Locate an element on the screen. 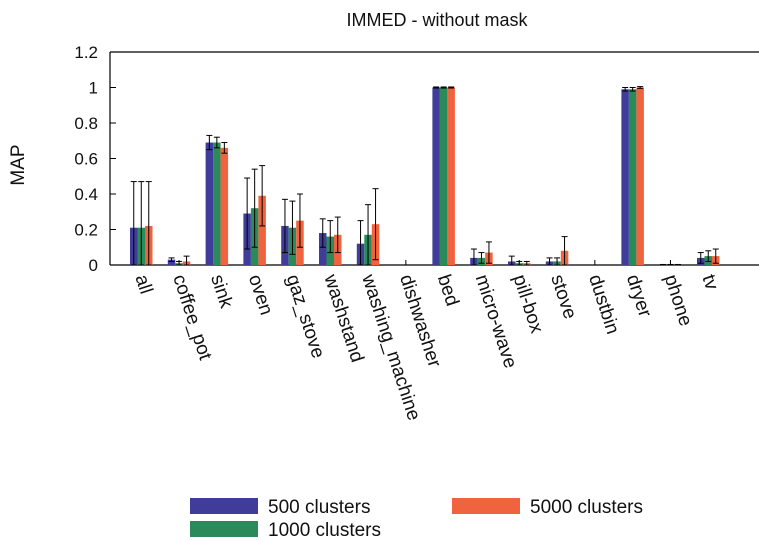  x-tick-label: all is located at coordinates (143, 284).